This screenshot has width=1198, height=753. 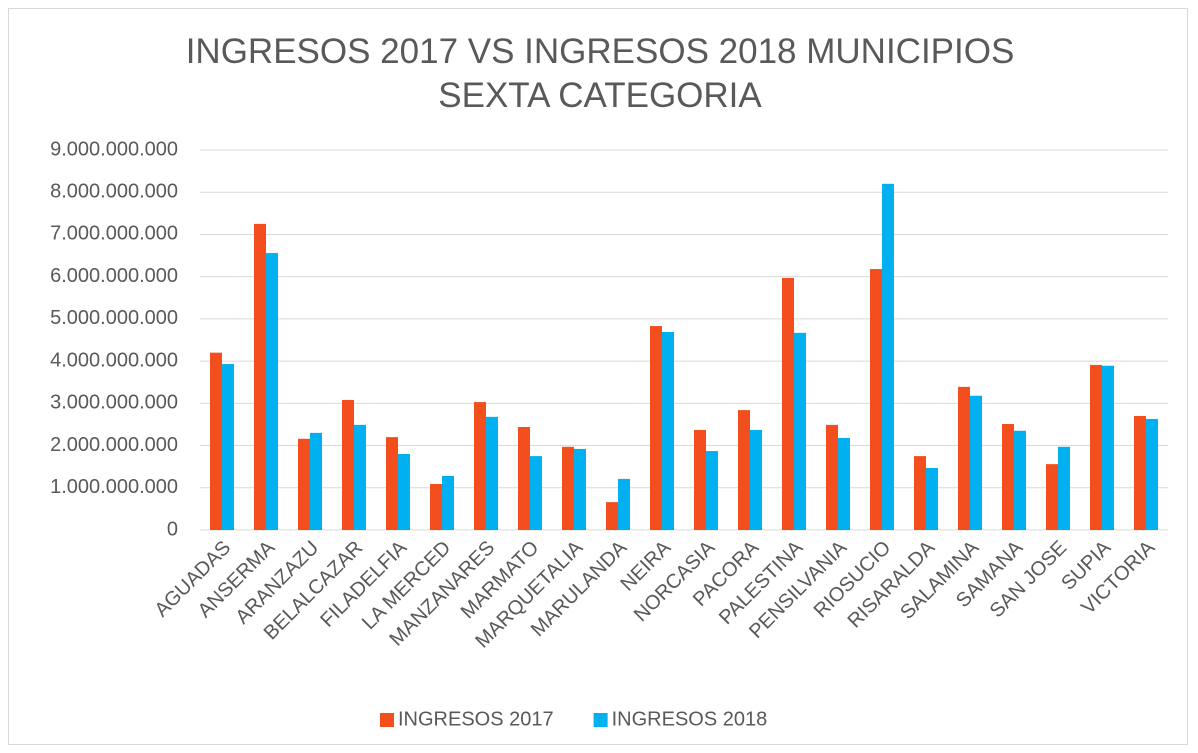 What do you see at coordinates (114, 487) in the screenshot?
I see `y-tick-label: 1.000.000.000` at bounding box center [114, 487].